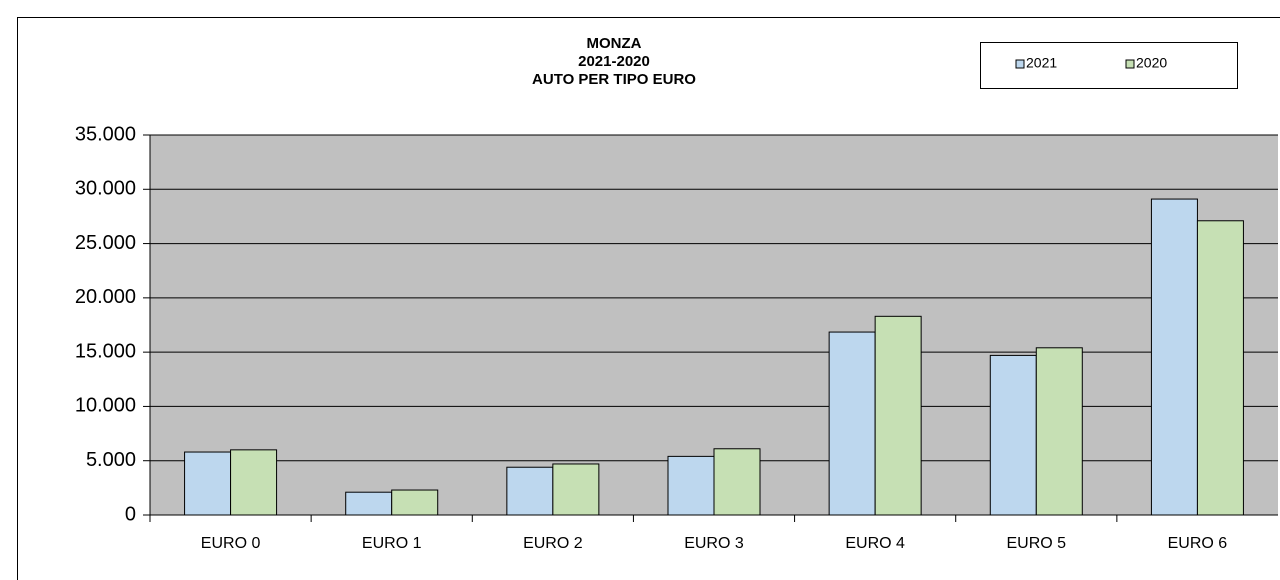  Describe the element at coordinates (1036, 543) in the screenshot. I see `x-tick-label: EURO 5` at that location.